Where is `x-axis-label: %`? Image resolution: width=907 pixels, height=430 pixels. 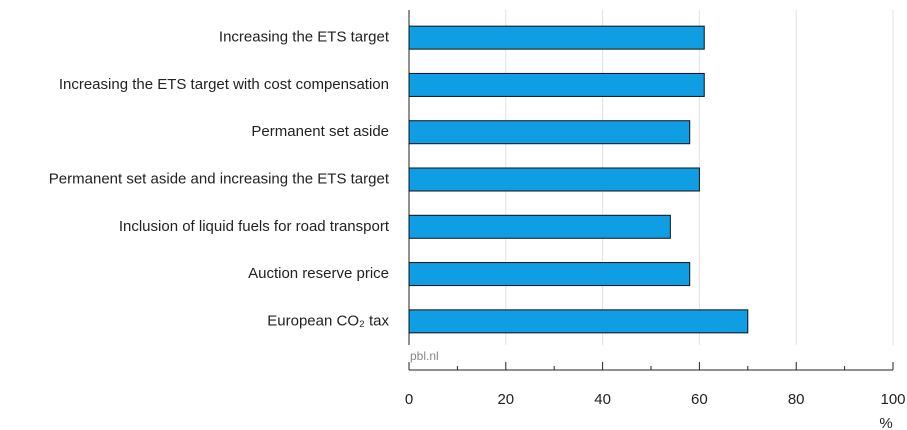
x-axis-label: % is located at coordinates (885, 422).